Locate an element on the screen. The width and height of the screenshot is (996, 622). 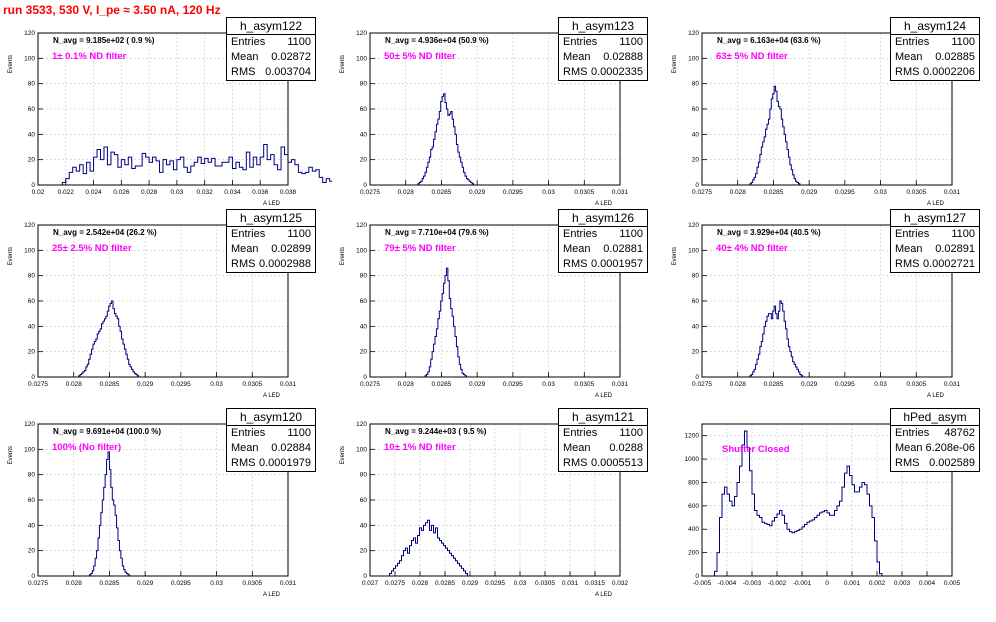
stats-value: 0.0288 is located at coordinates (626, 448).